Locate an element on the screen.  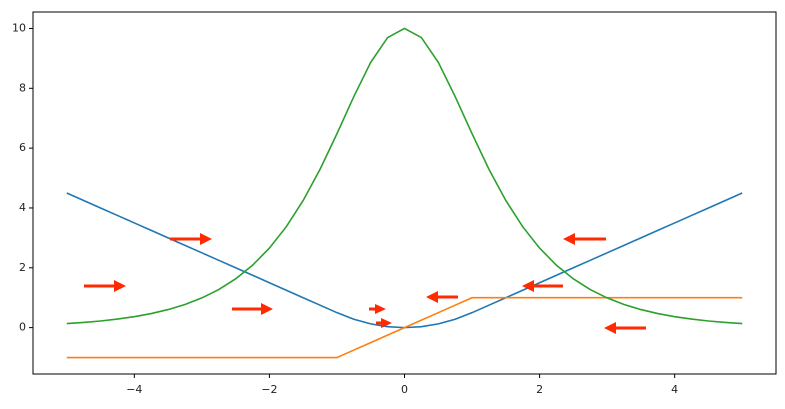
y-tick-label: 4 is located at coordinates (22, 207).